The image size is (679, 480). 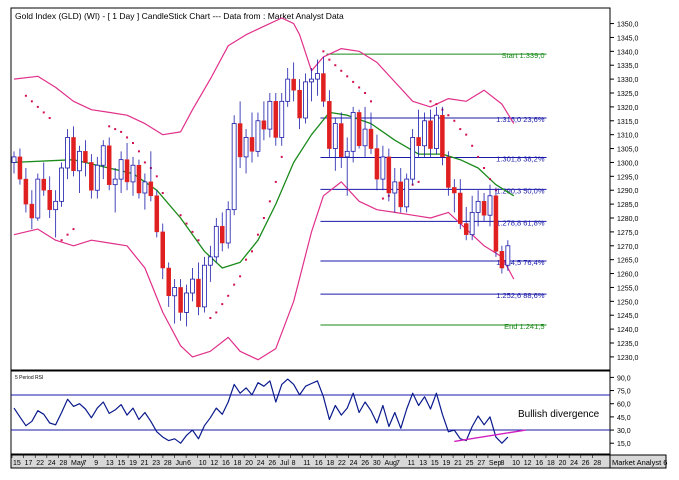 I want to click on date-label: 18, so click(x=238, y=463).